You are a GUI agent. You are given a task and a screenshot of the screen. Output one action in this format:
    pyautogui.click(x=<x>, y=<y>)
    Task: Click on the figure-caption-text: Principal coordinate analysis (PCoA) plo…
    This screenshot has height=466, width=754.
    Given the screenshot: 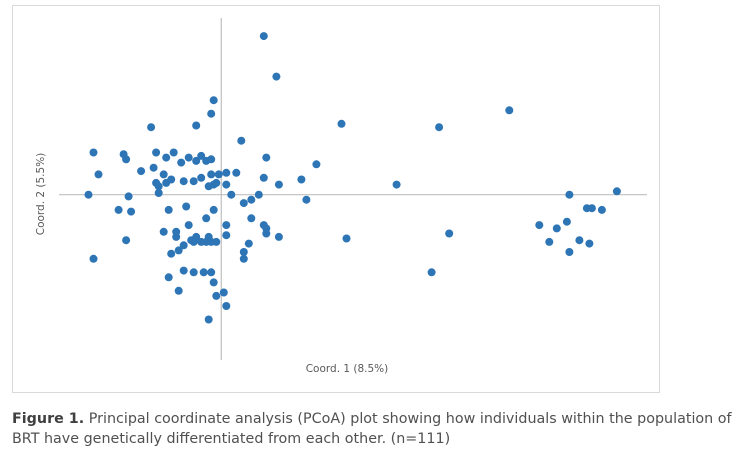 What is the action you would take?
    pyautogui.click(x=372, y=429)
    